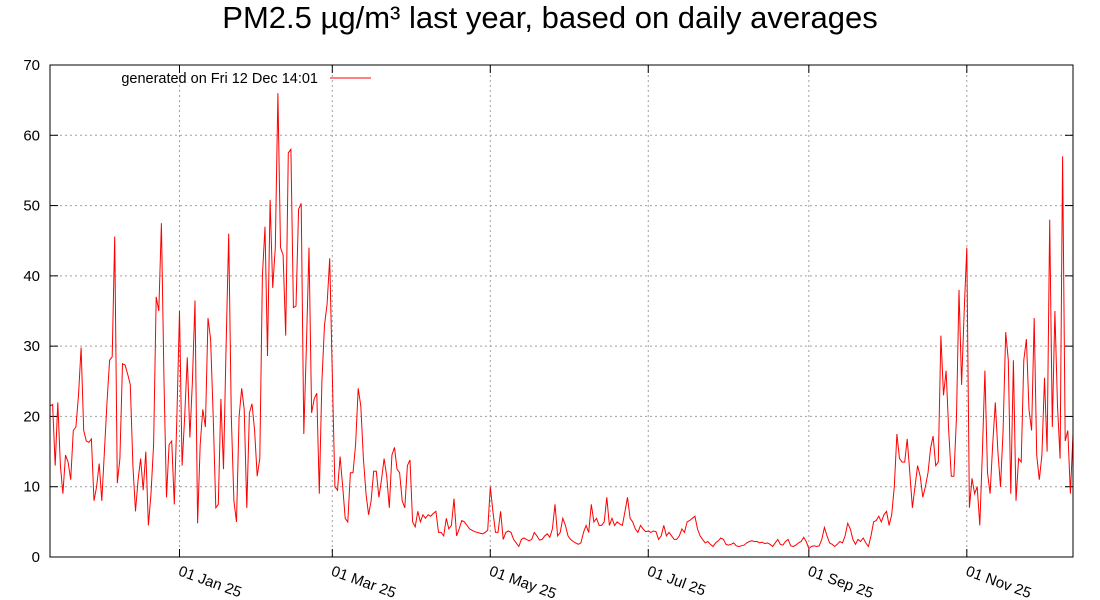  What do you see at coordinates (219, 79) in the screenshot?
I see `legend-text: generated on Fri 12 Dec 14:01` at bounding box center [219, 79].